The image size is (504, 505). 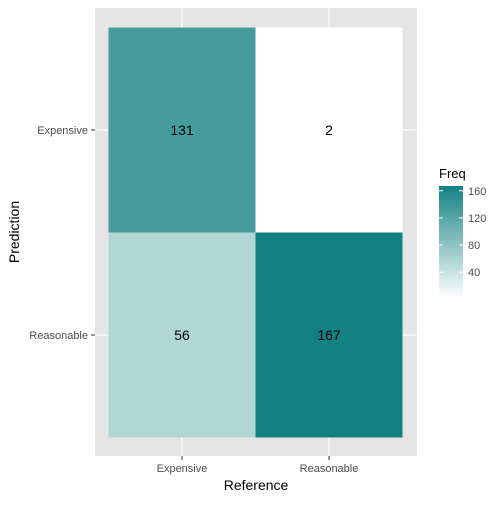 What do you see at coordinates (258, 465) in the screenshot?
I see `x-axis-ticks: Expensive Reasonable` at bounding box center [258, 465].